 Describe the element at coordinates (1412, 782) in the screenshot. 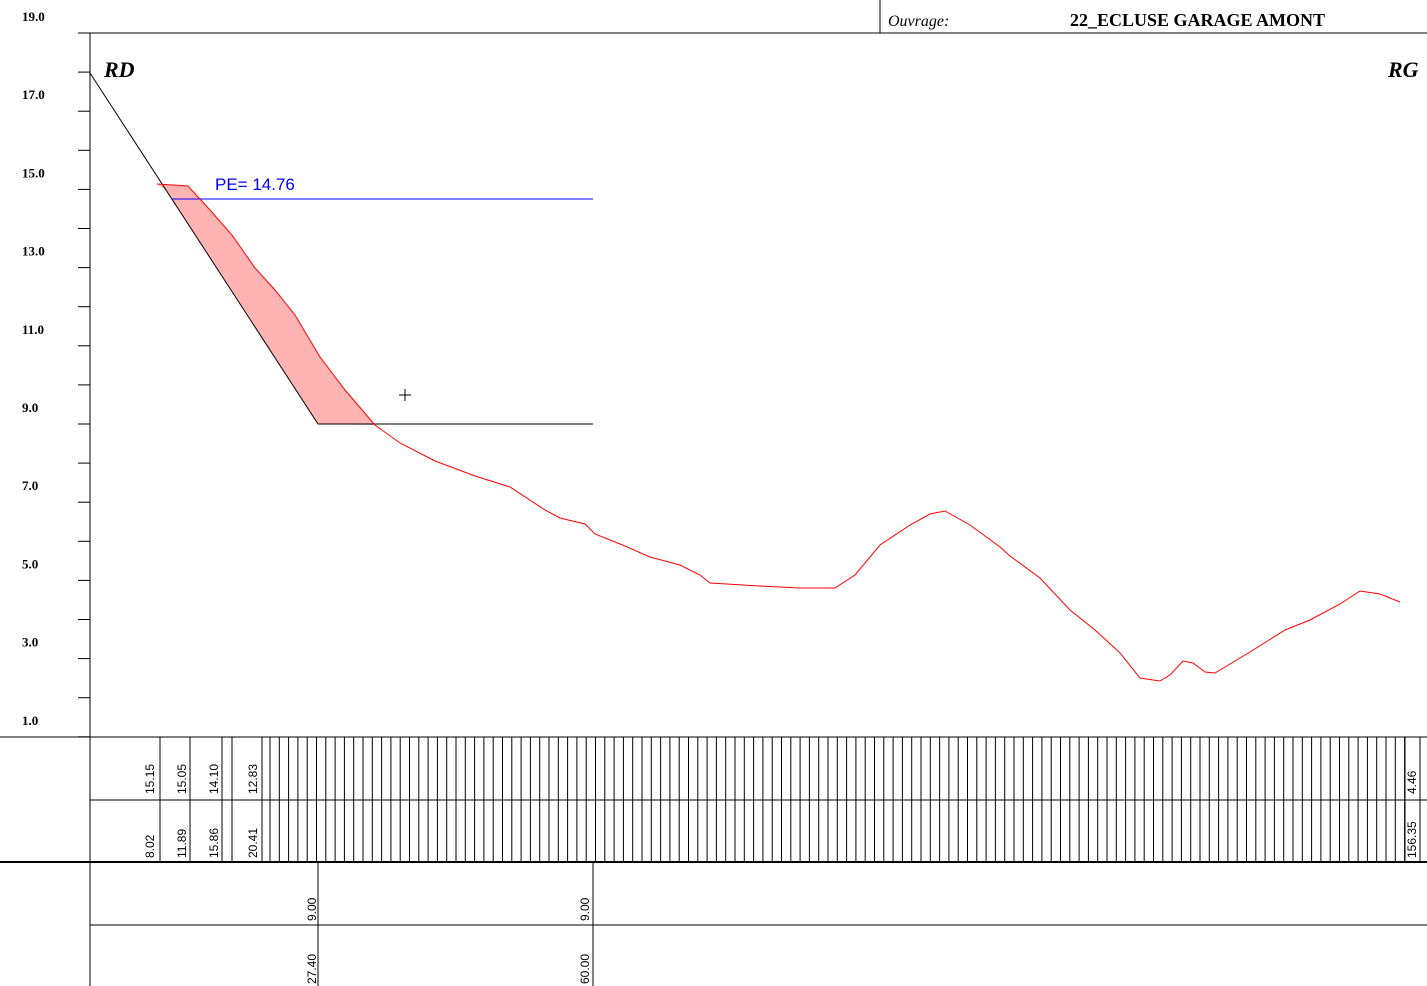

I see `row1-cell: 4.46` at that location.